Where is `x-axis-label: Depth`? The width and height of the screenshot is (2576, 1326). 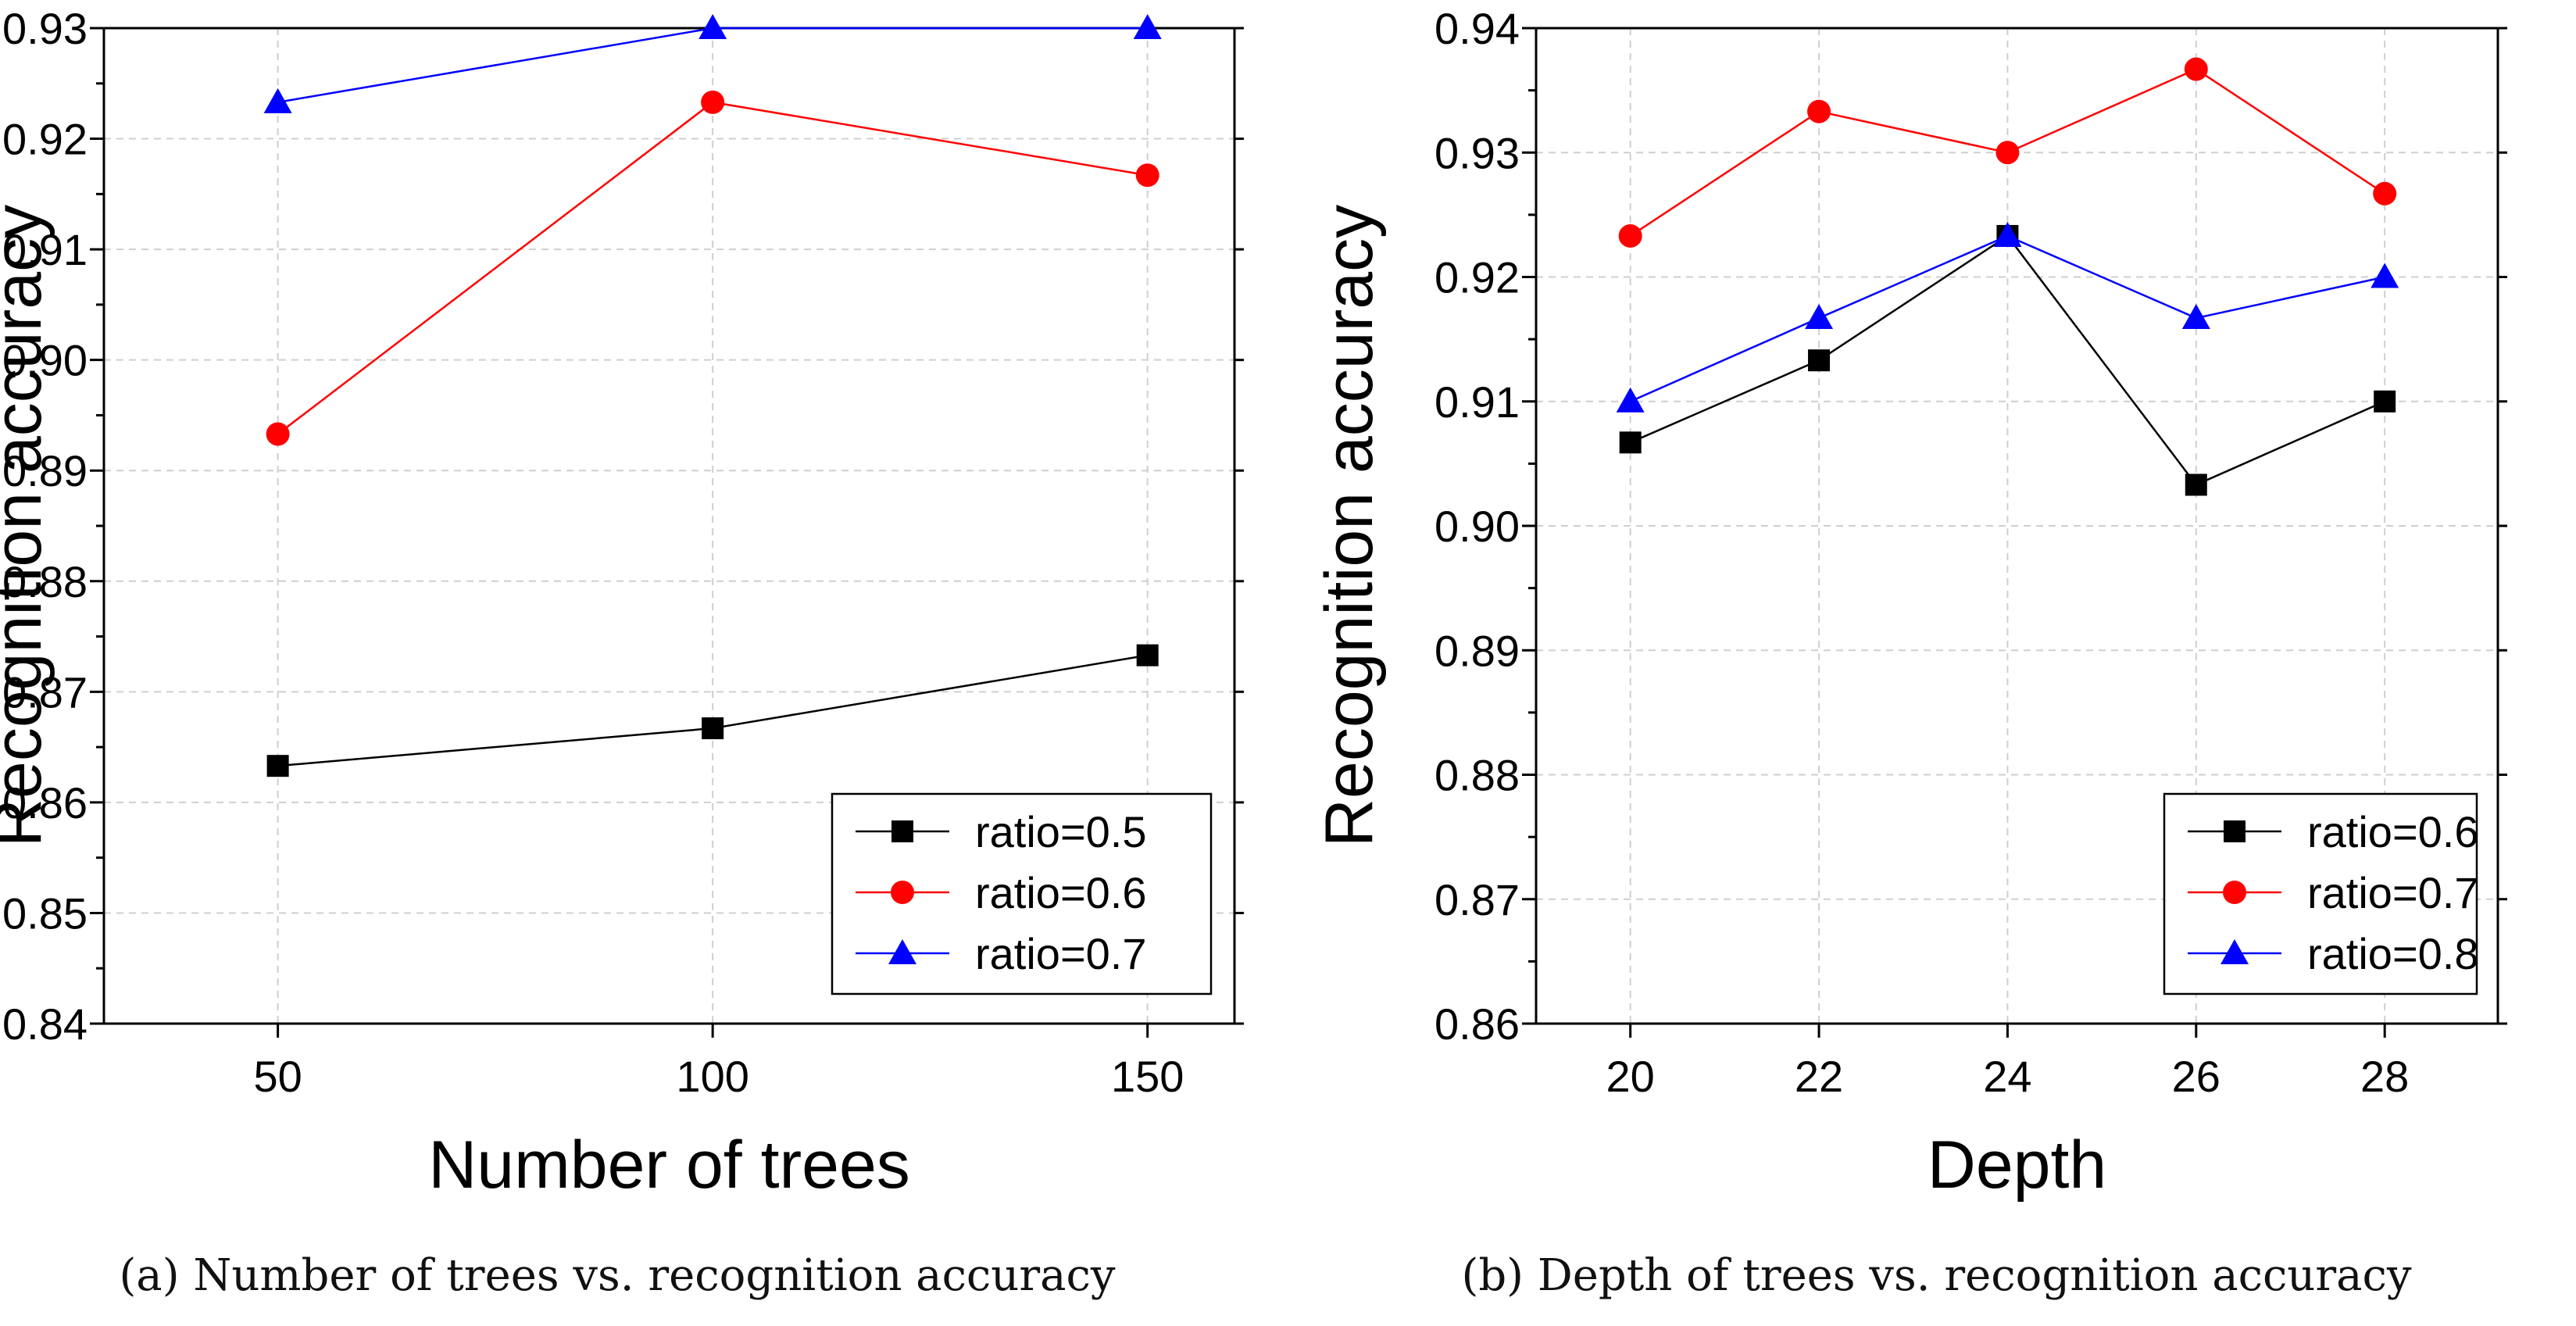
x-axis-label: Depth is located at coordinates (2018, 1165).